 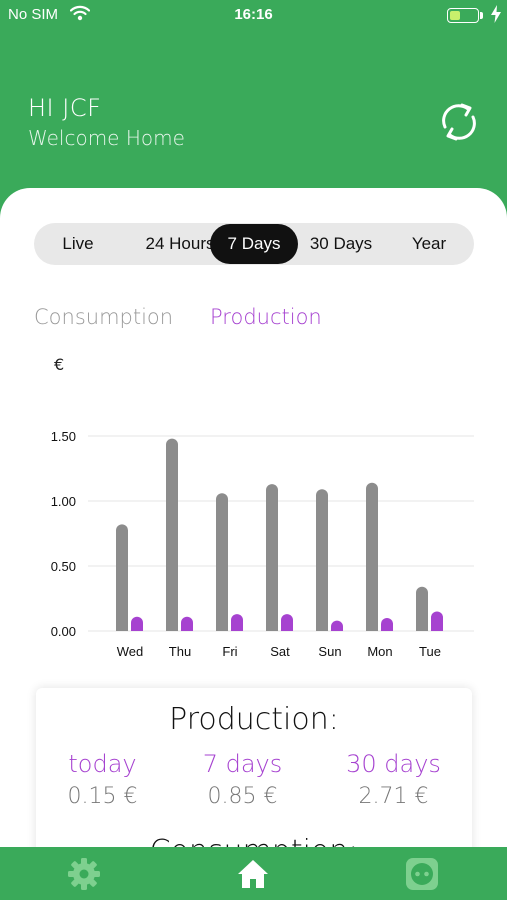 What do you see at coordinates (106, 138) in the screenshot?
I see `welcome-subtitle: Welcome Home` at bounding box center [106, 138].